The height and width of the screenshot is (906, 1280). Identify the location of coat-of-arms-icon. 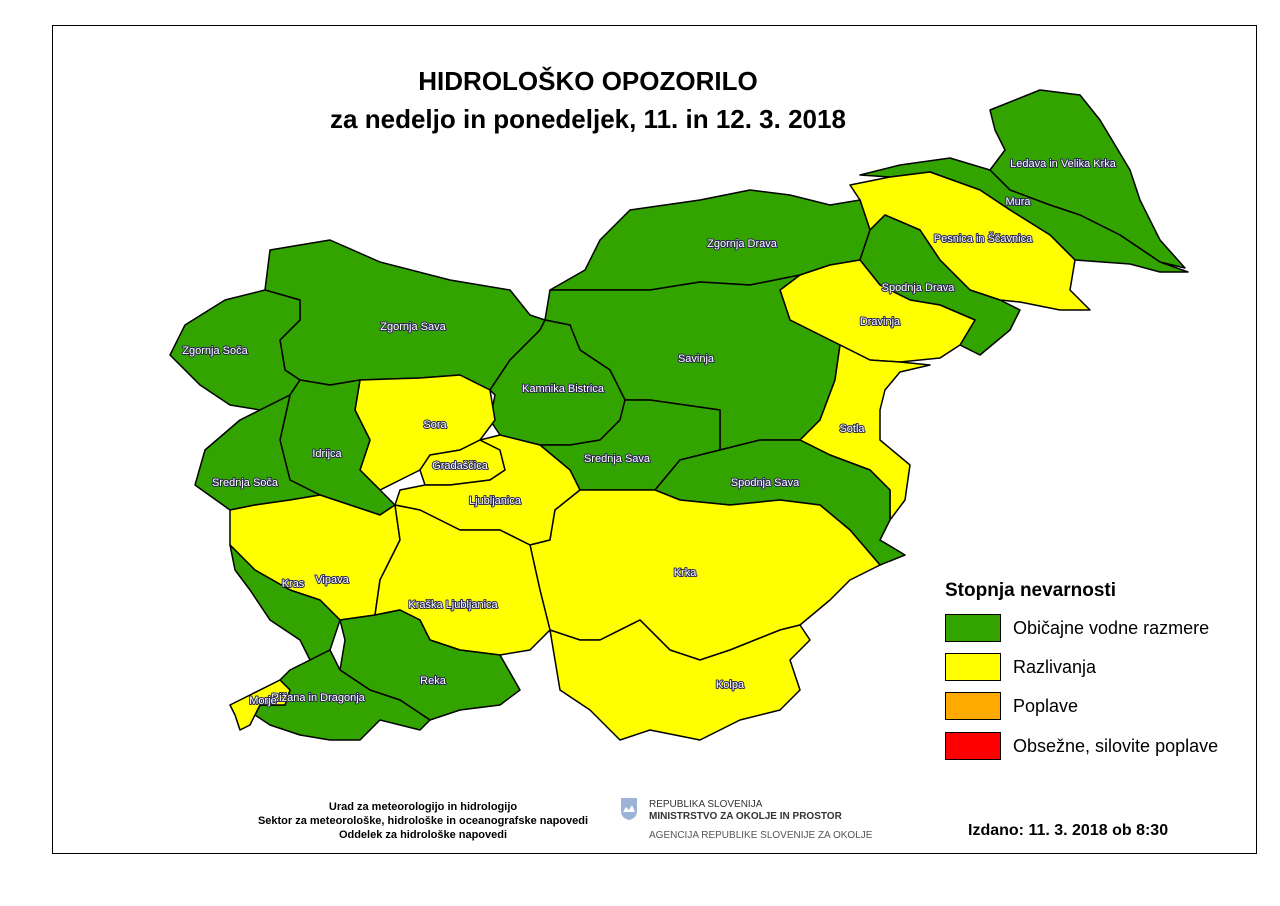
(629, 809).